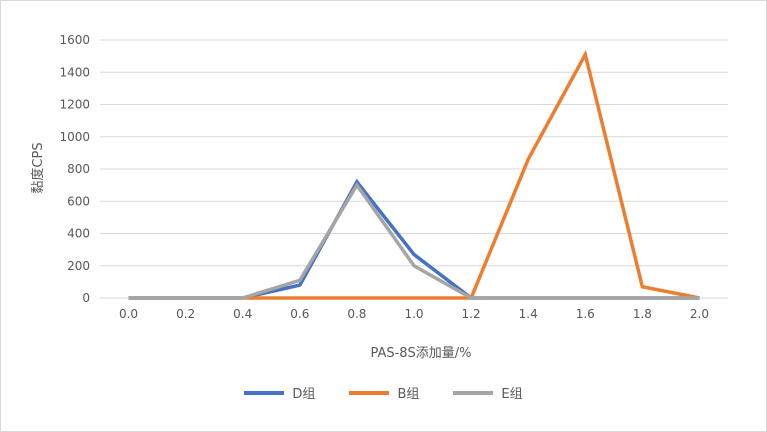 The width and height of the screenshot is (767, 432). Describe the element at coordinates (185, 314) in the screenshot. I see `x-tick-label: 0.2` at that location.